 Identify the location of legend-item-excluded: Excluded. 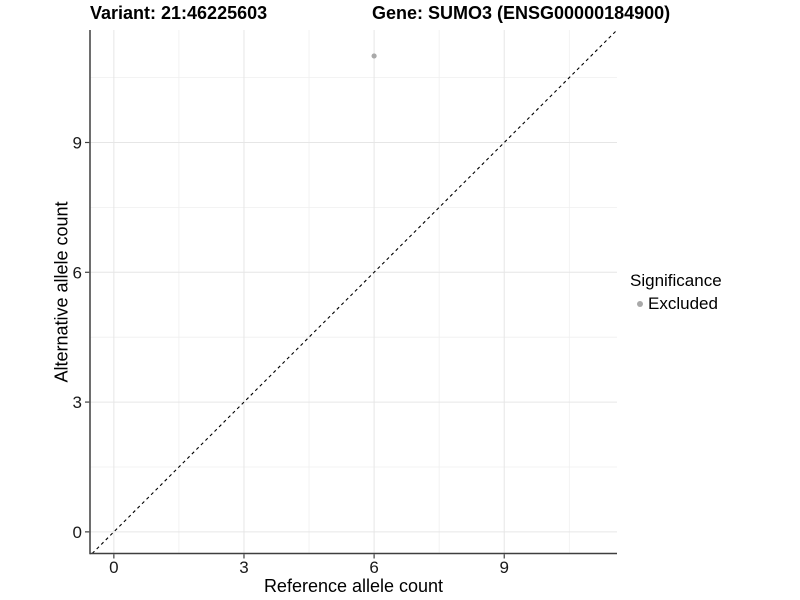
(676, 304).